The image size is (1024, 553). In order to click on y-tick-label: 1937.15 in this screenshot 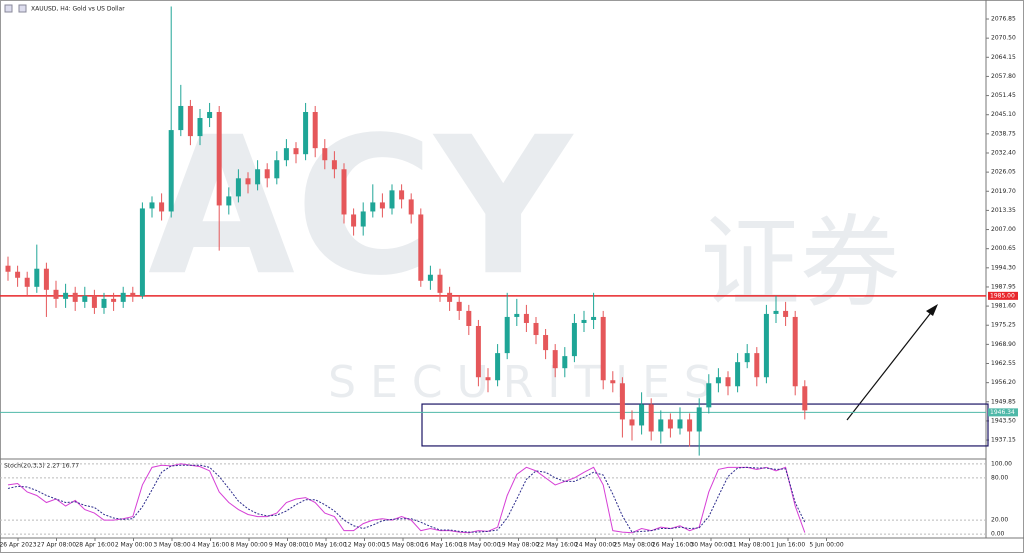, I will do `click(1003, 440)`.